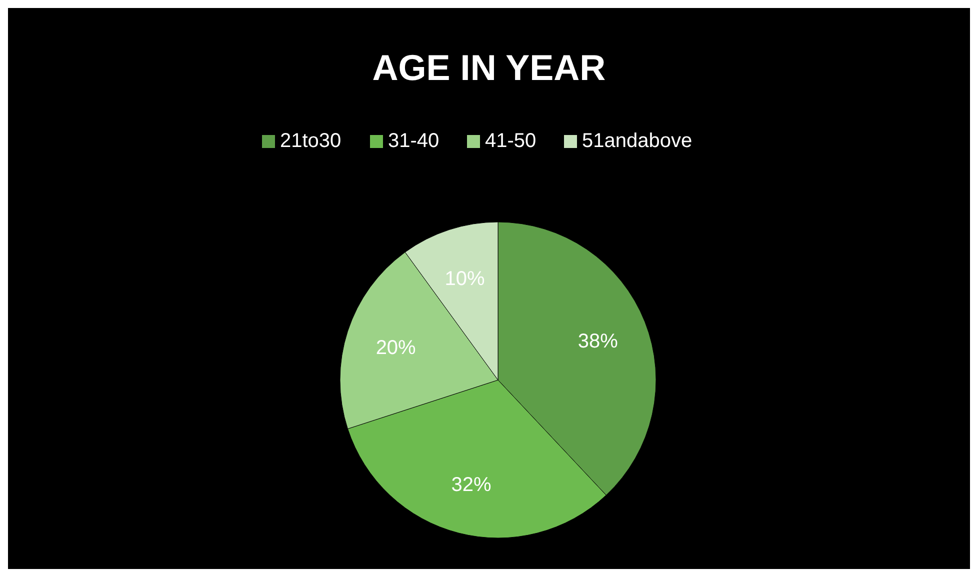 The height and width of the screenshot is (577, 978). I want to click on data-label: 20%, so click(396, 347).